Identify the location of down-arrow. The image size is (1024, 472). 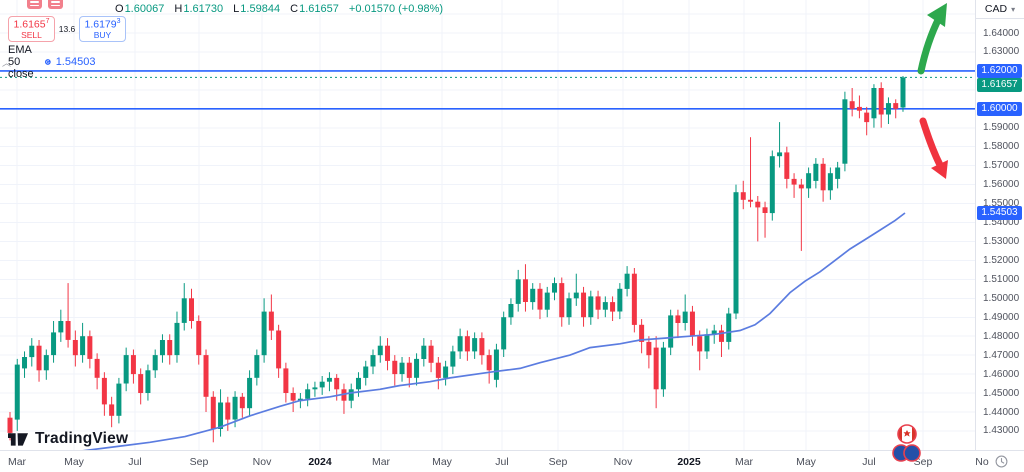
(933, 148).